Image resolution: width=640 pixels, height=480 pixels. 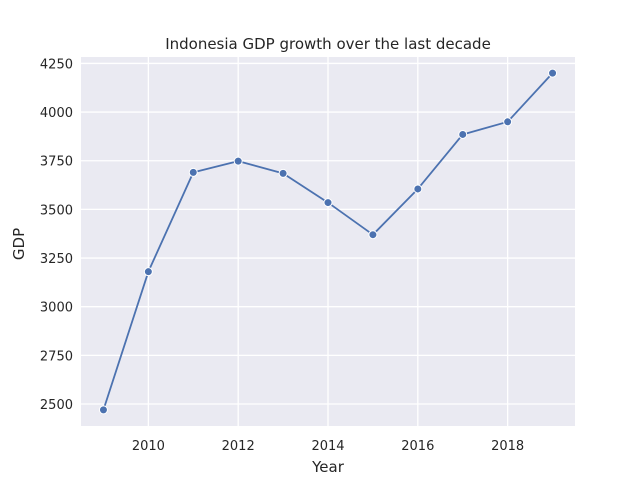 What do you see at coordinates (417, 446) in the screenshot?
I see `x-tick-label: 2016` at bounding box center [417, 446].